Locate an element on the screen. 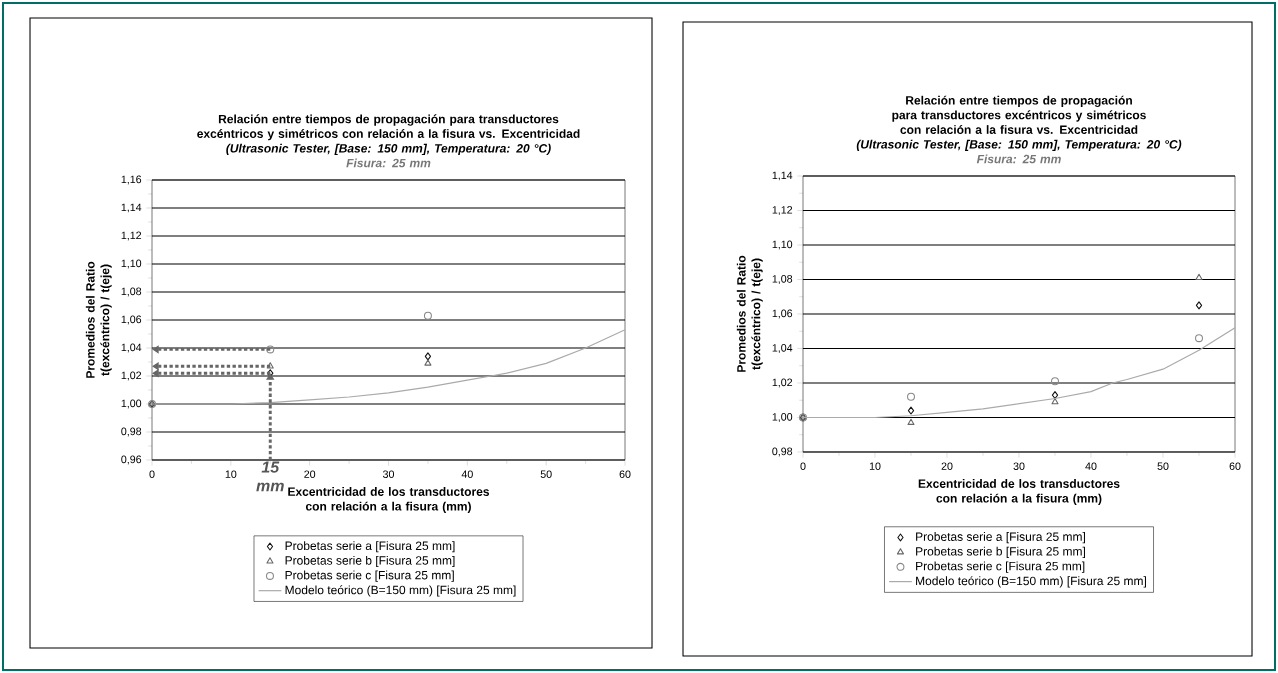  annotation: 15 mm is located at coordinates (270, 476).